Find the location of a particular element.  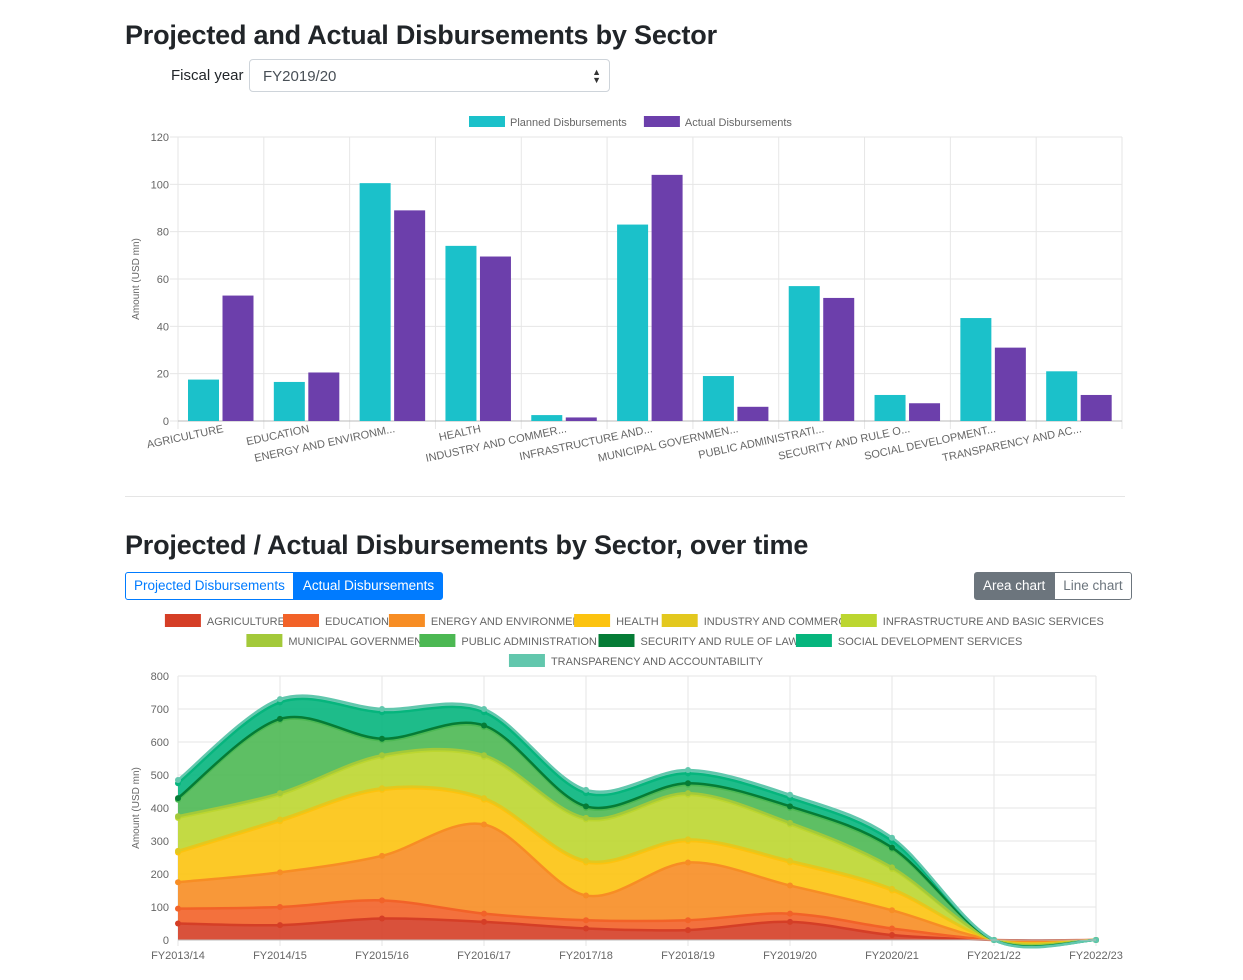

y-tick-label: 600 is located at coordinates (160, 743).